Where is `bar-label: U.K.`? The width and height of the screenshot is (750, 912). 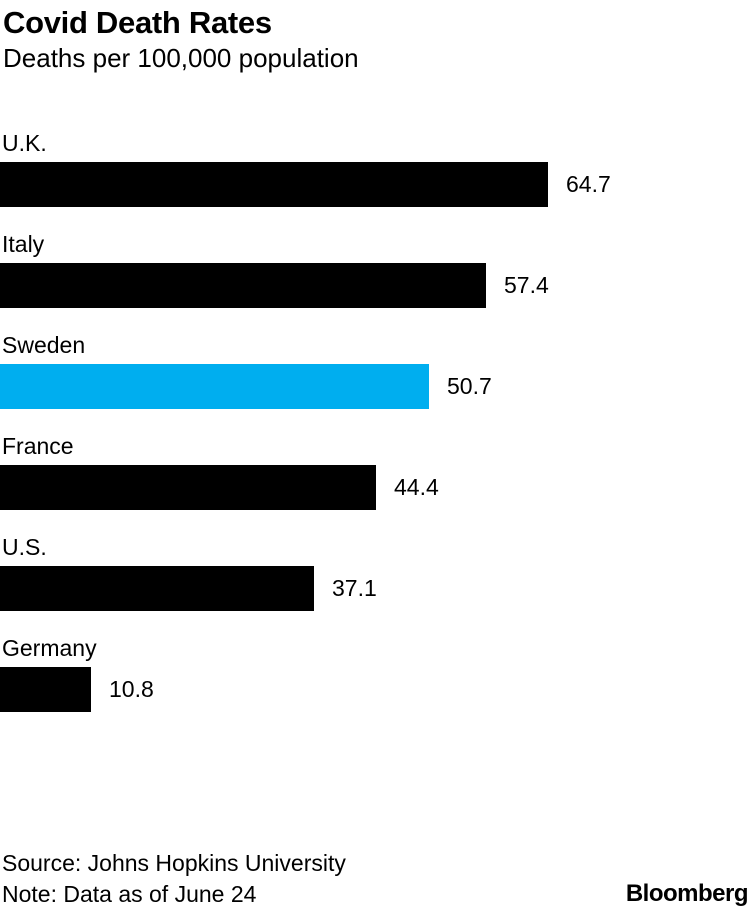 bar-label: U.K. is located at coordinates (24, 143).